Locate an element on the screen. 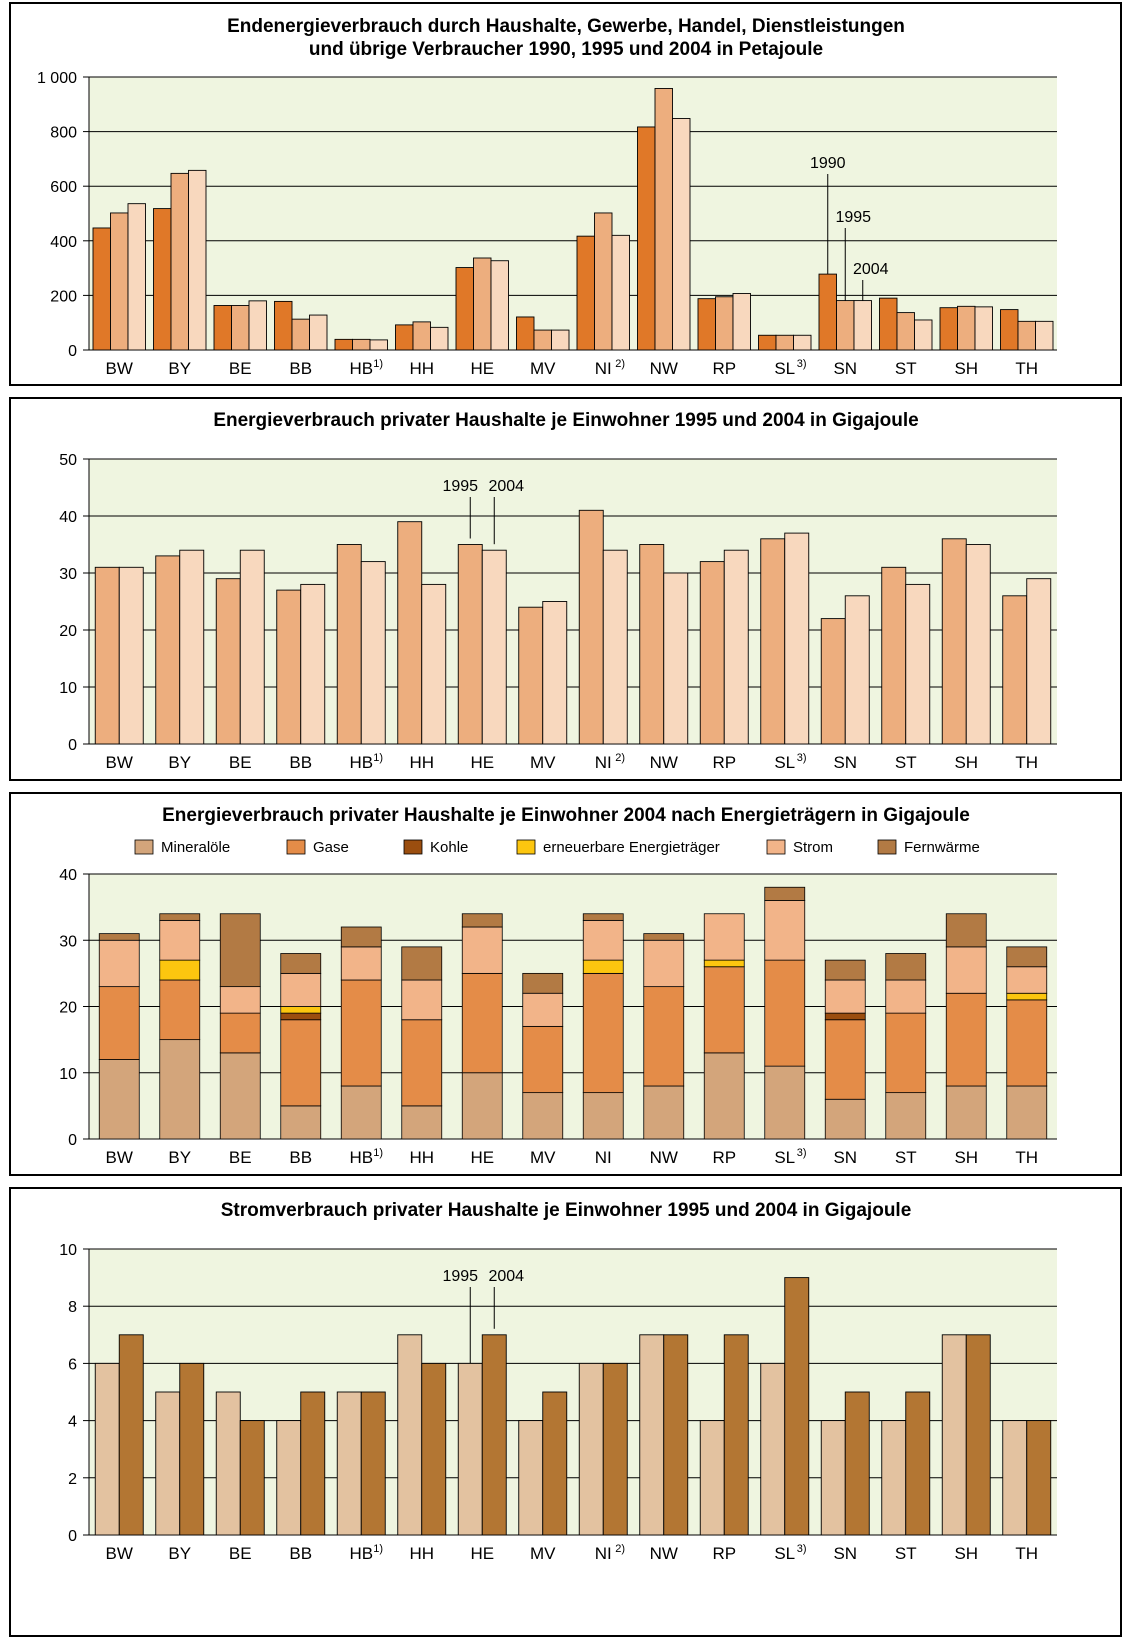  bar-SH-2004 is located at coordinates (978, 1435).